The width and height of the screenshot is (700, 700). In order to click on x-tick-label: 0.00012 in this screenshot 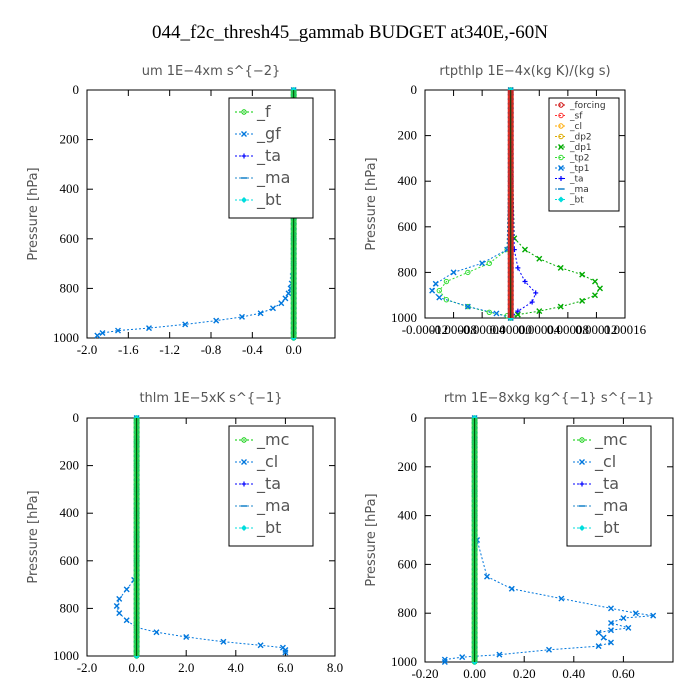, I will do `click(596, 329)`.